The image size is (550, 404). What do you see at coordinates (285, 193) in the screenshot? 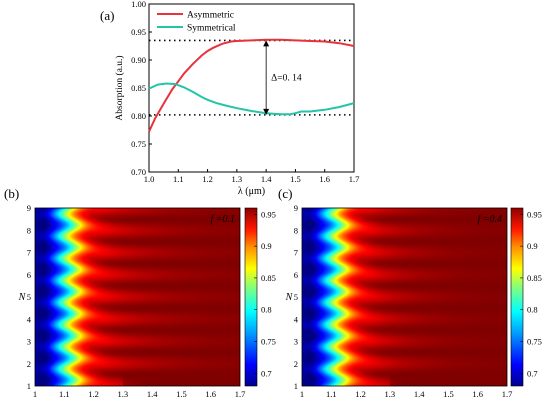
I see `panel-label-c: (c)` at bounding box center [285, 193].